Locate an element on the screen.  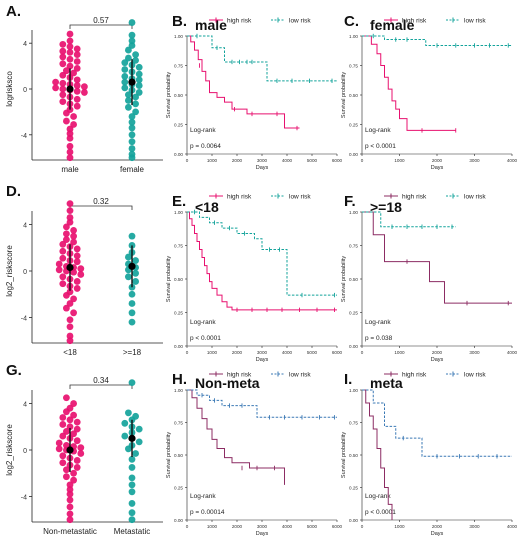
x-tick-label: 2000 is located at coordinates (237, 352).